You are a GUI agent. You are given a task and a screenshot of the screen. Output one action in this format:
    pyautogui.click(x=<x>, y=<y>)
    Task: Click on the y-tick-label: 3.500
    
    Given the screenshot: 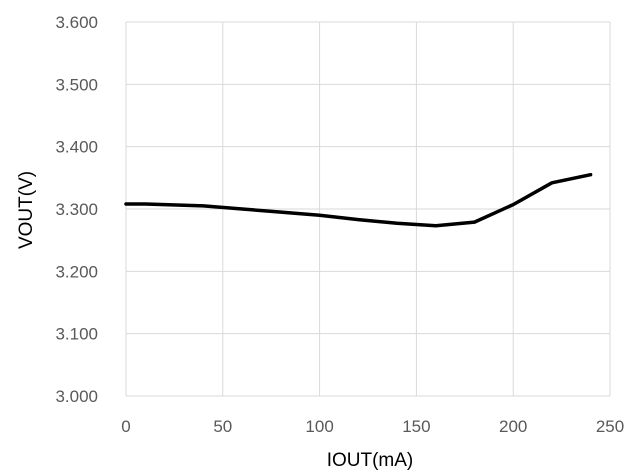 What is the action you would take?
    pyautogui.click(x=76, y=84)
    